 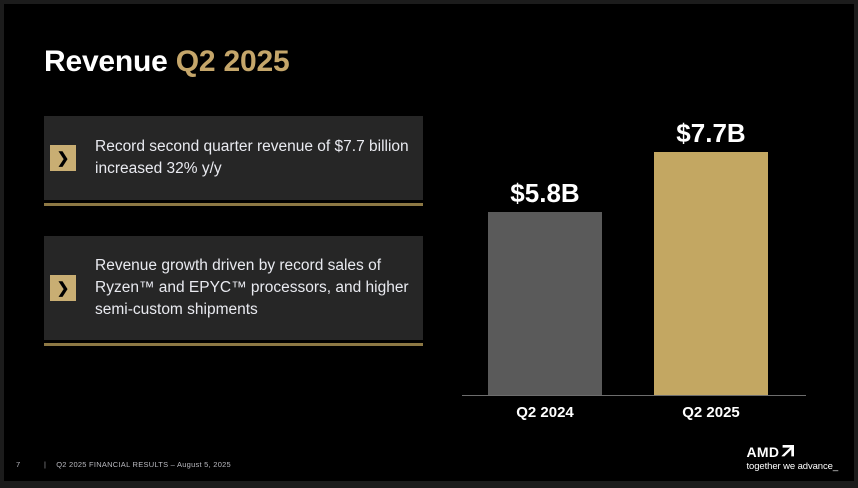 What do you see at coordinates (792, 466) in the screenshot?
I see `brand-tagline: together we advance_` at bounding box center [792, 466].